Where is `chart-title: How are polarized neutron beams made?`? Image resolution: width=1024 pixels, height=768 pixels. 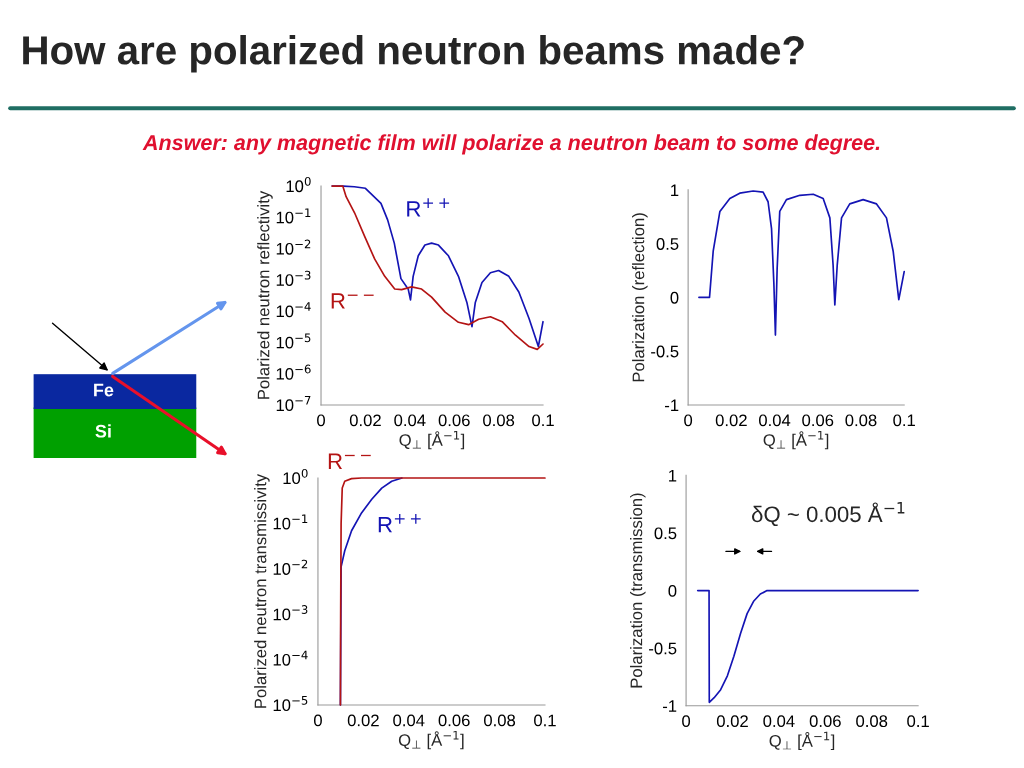 chart-title: How are polarized neutron beams made? is located at coordinates (413, 53).